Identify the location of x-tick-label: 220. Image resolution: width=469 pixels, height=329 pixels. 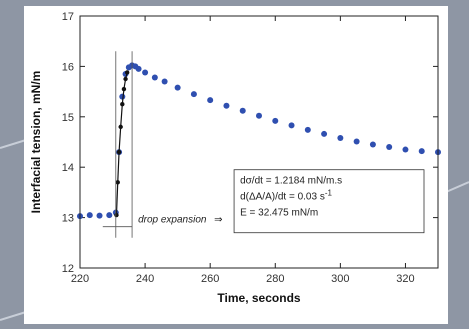
(80, 279).